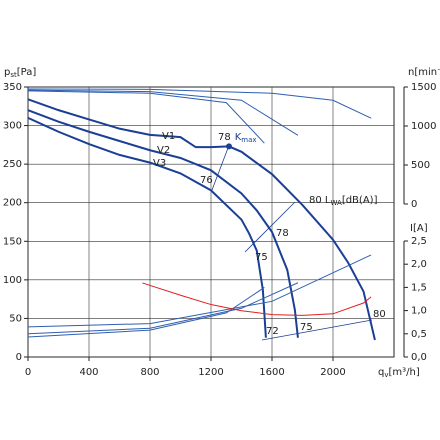  What do you see at coordinates (163, 150) in the screenshot?
I see `series-label: V2` at bounding box center [163, 150].